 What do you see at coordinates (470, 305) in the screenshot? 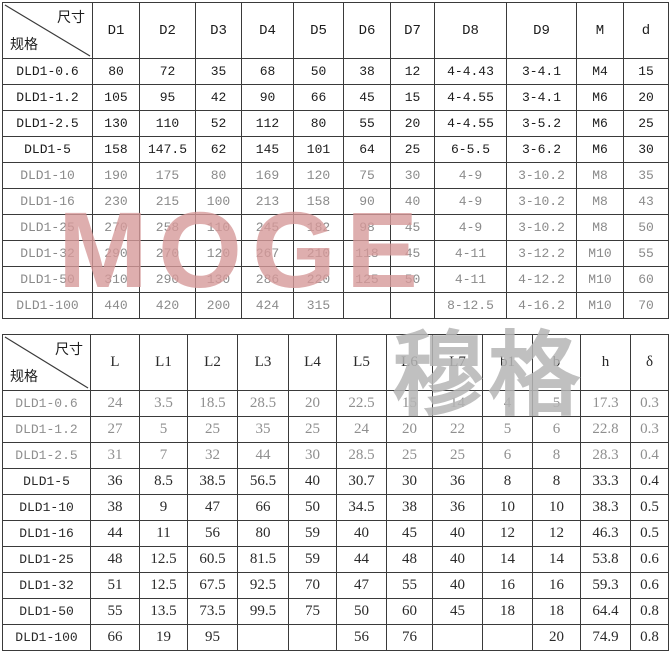
I see `cell: 8-12.5` at bounding box center [470, 305].